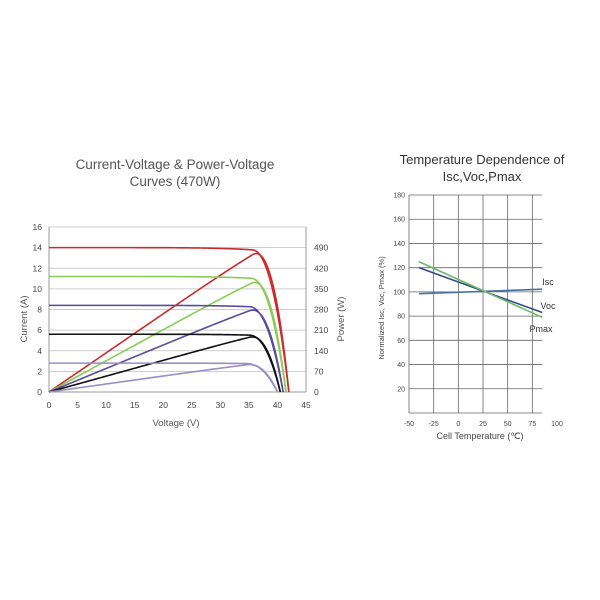 The height and width of the screenshot is (600, 600). Describe the element at coordinates (321, 351) in the screenshot. I see `iv-y2-tick-label: 140` at that location.